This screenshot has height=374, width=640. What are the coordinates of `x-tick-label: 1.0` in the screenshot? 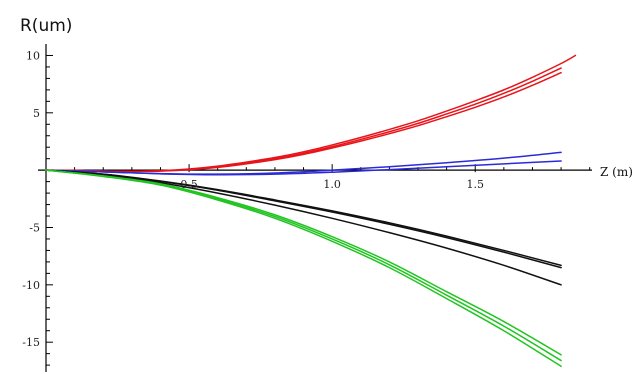 It's located at (332, 184).